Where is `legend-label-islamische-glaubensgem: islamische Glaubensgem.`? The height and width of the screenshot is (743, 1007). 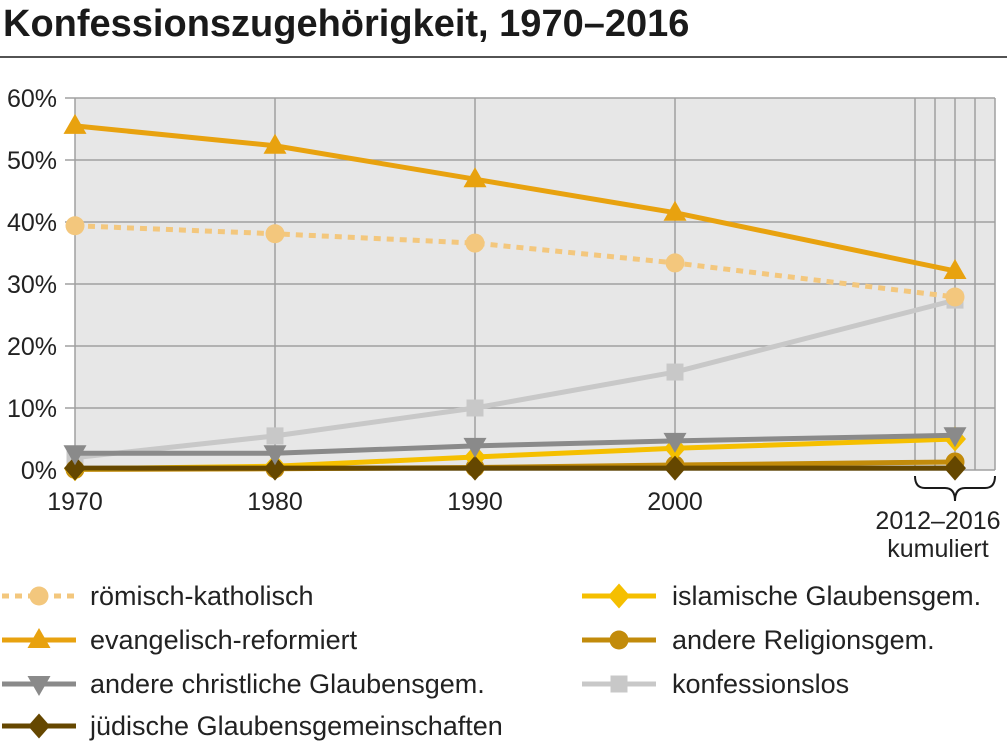 legend-label-islamische-glaubensgem: islamische Glaubensgem. is located at coordinates (826, 596).